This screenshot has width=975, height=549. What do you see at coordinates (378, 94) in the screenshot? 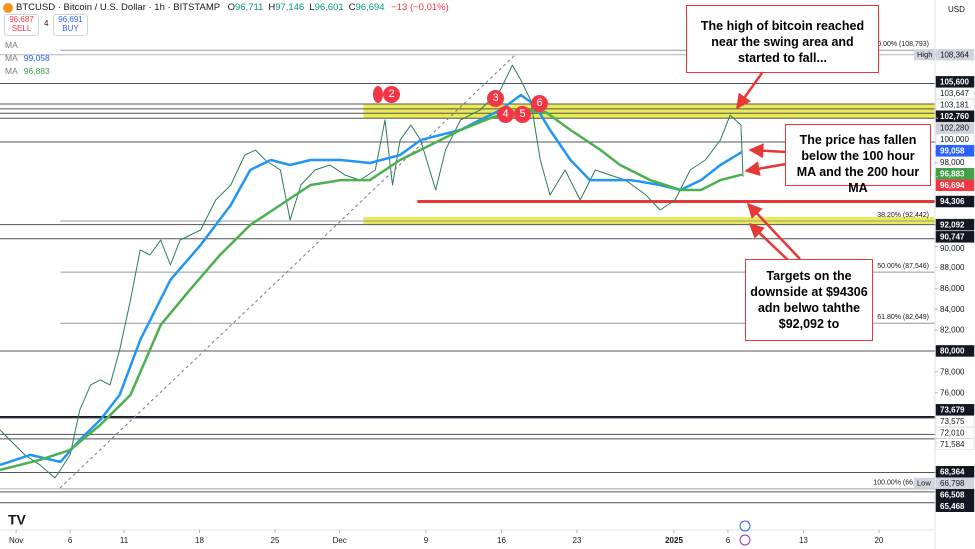
I see `marker-dot` at bounding box center [378, 94].